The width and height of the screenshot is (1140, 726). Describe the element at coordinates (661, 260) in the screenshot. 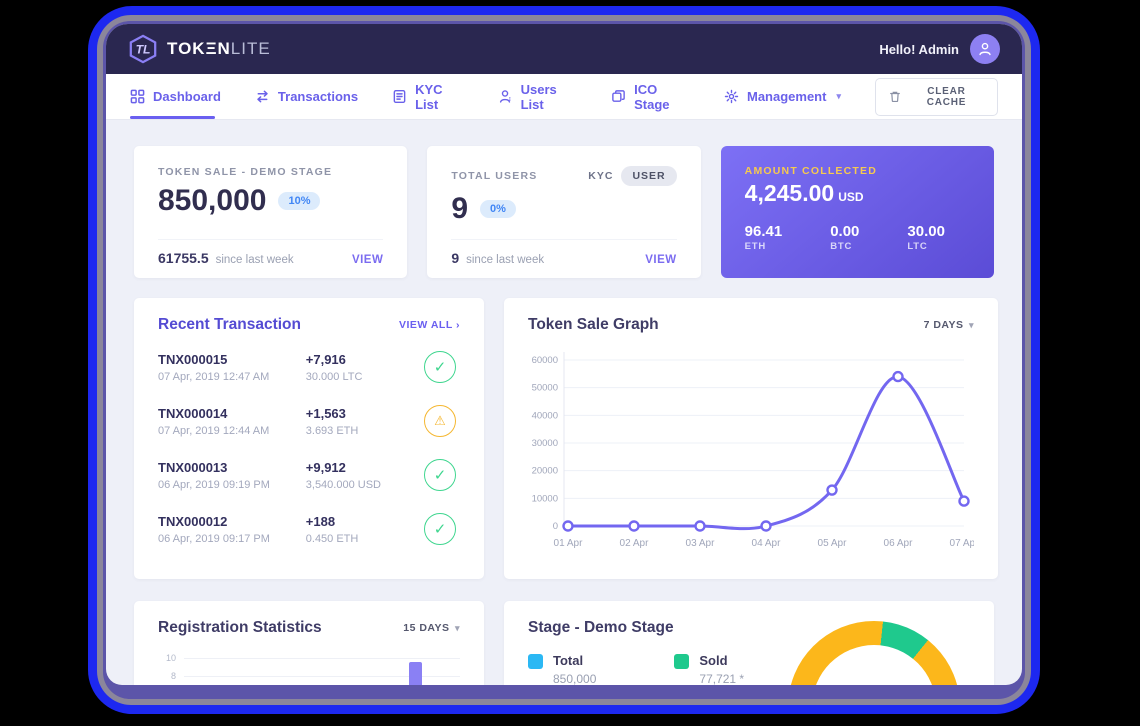

I see `total-users-view-link: VIEW` at that location.